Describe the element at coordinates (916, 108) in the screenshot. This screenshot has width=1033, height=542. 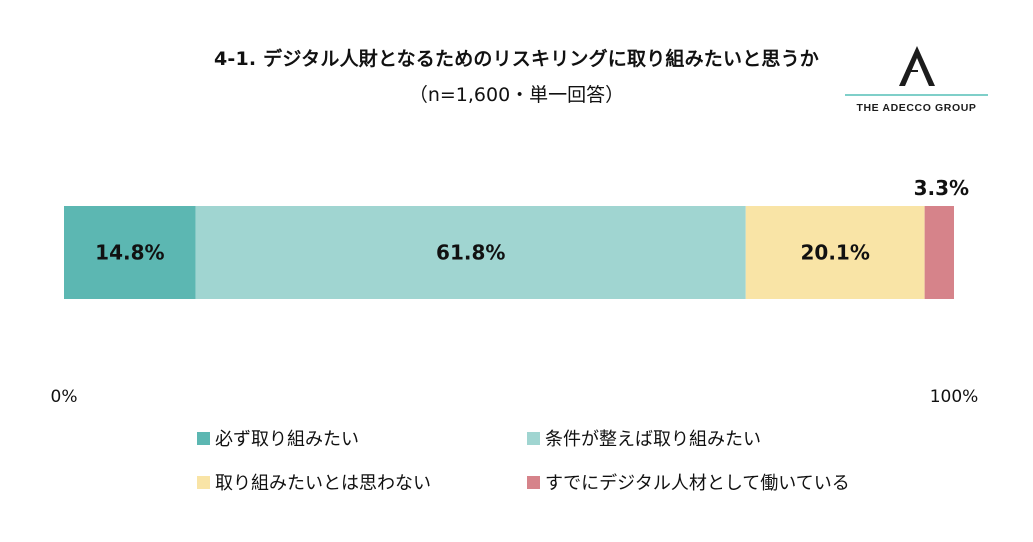
I see `logo-brand-text: THE ADECCO GROUP` at that location.